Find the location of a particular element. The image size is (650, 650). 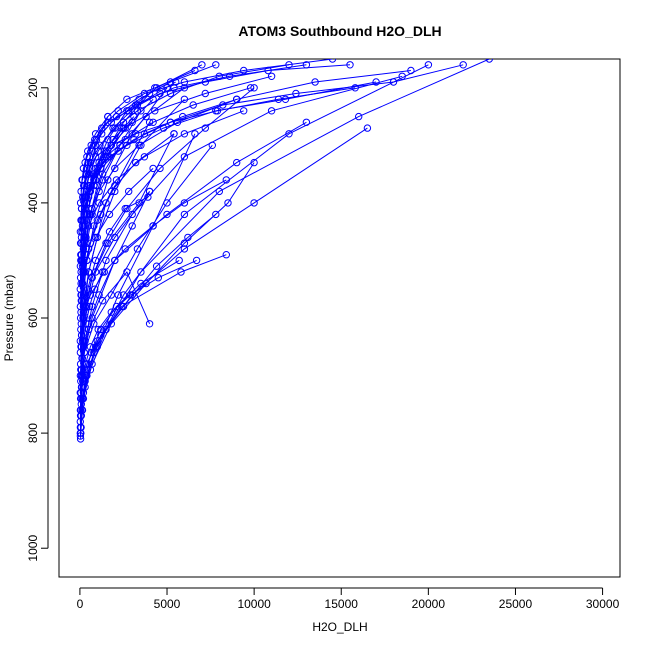

y-axis-label: Pressure (mbar) is located at coordinates (9, 318).